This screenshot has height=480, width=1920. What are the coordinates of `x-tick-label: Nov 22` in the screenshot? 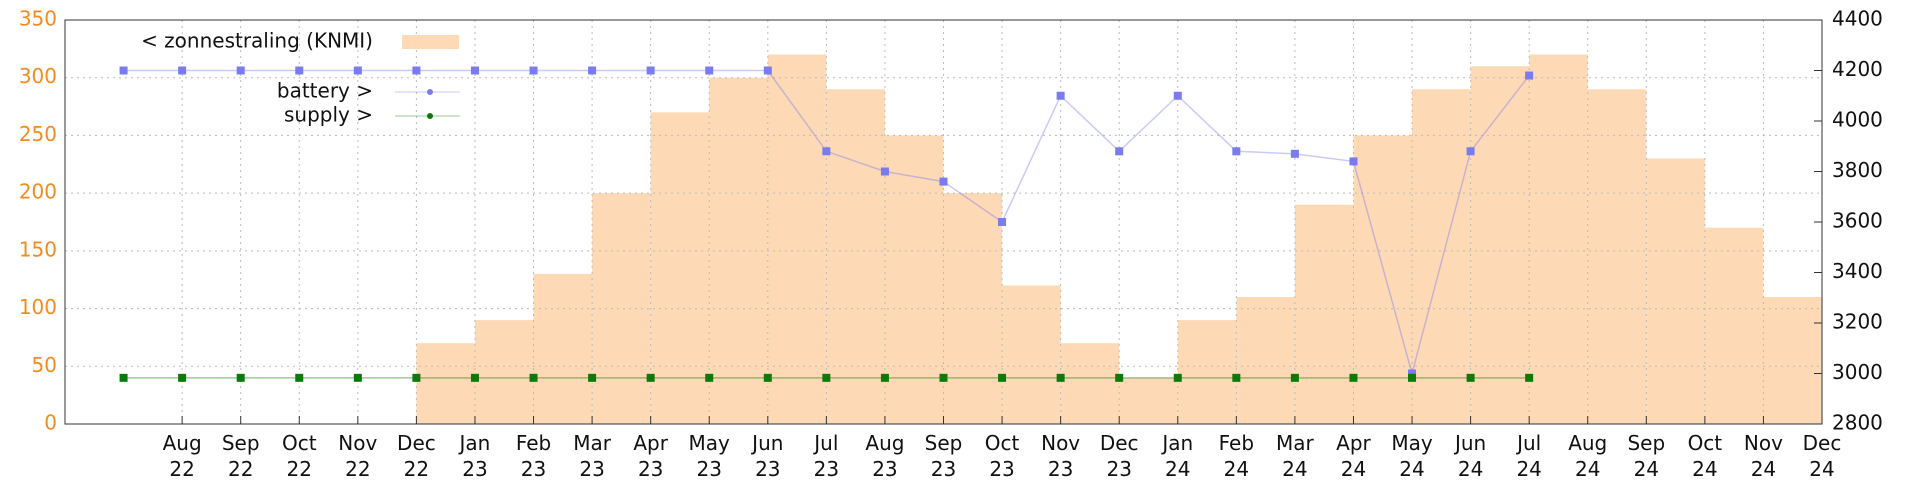 It's located at (357, 455).